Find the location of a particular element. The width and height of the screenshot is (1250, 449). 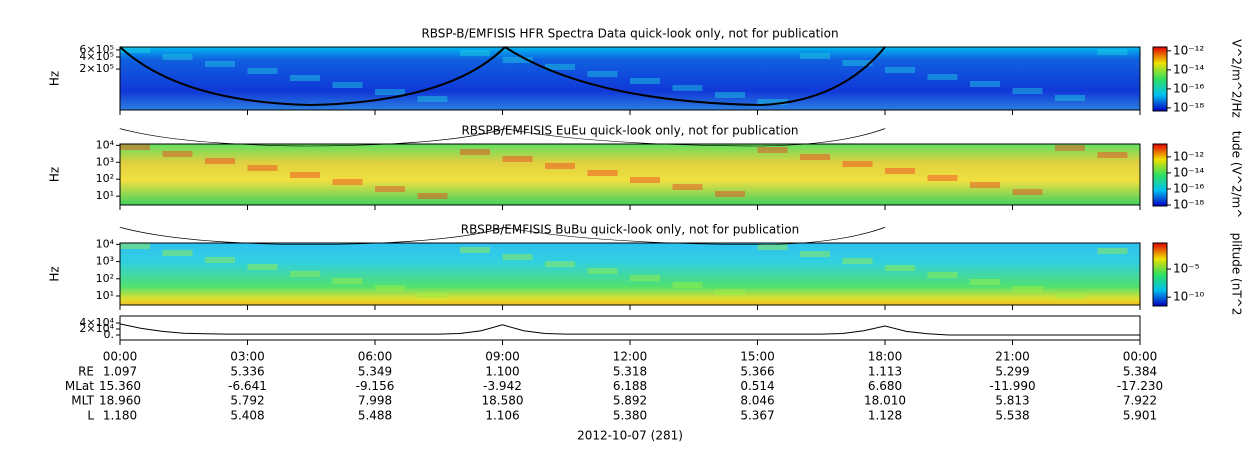

x-tick-label: 21:00 is located at coordinates (1012, 357).